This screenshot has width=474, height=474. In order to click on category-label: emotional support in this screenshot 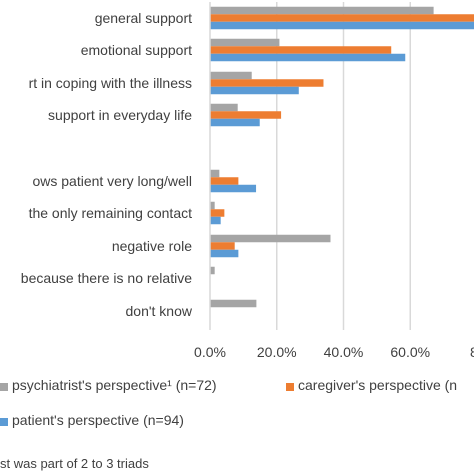, I will do `click(136, 50)`.